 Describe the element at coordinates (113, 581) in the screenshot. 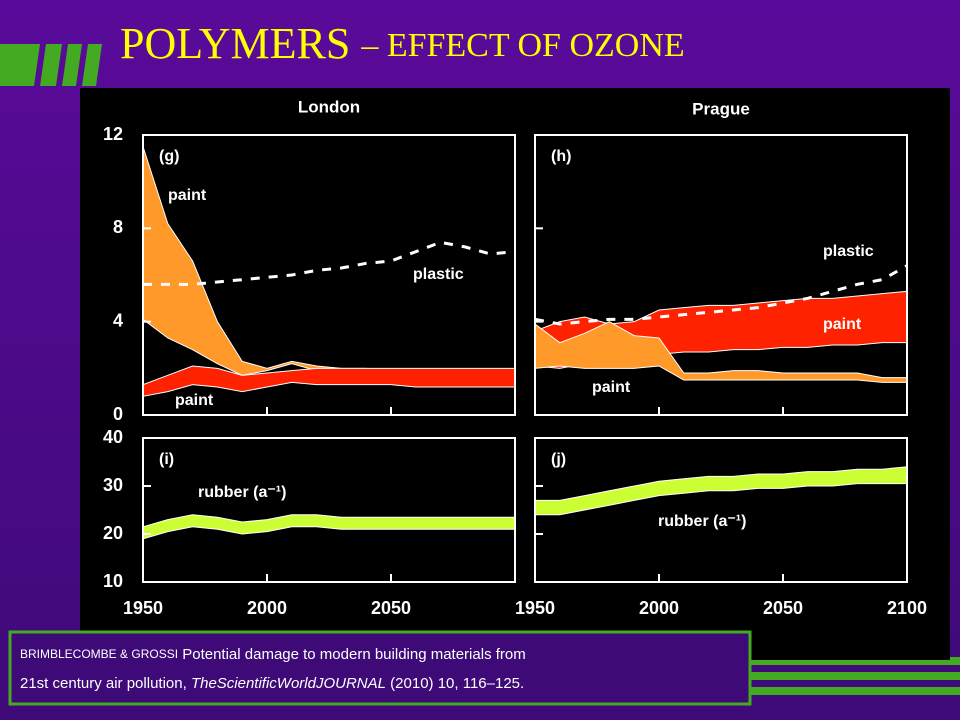

I see `y-tick-label: 10` at that location.